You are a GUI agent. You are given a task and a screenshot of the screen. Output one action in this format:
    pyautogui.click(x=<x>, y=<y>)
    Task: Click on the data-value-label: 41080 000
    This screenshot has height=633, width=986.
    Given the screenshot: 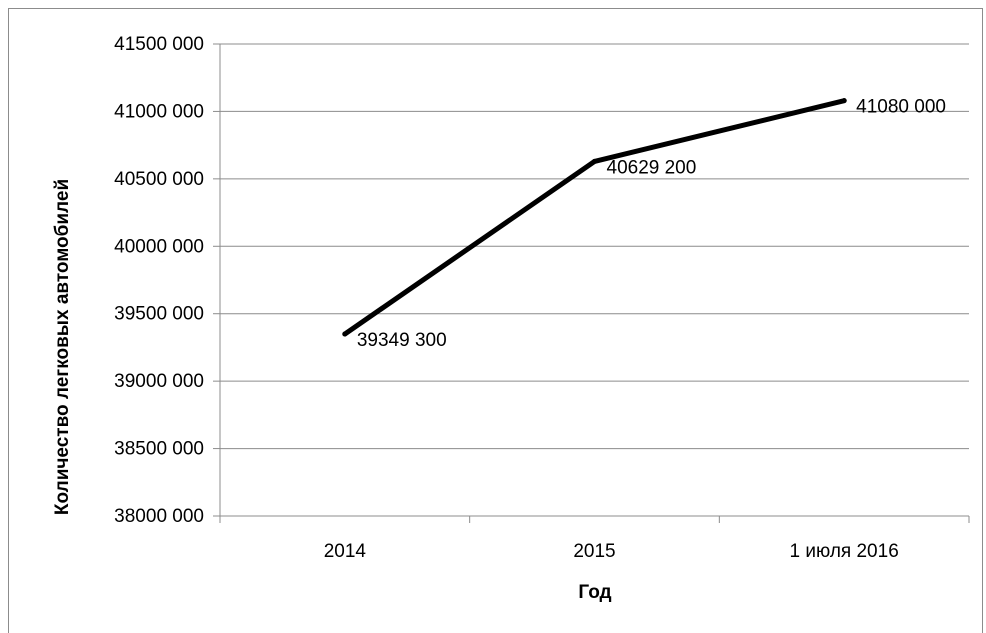 What is the action you would take?
    pyautogui.click(x=901, y=107)
    